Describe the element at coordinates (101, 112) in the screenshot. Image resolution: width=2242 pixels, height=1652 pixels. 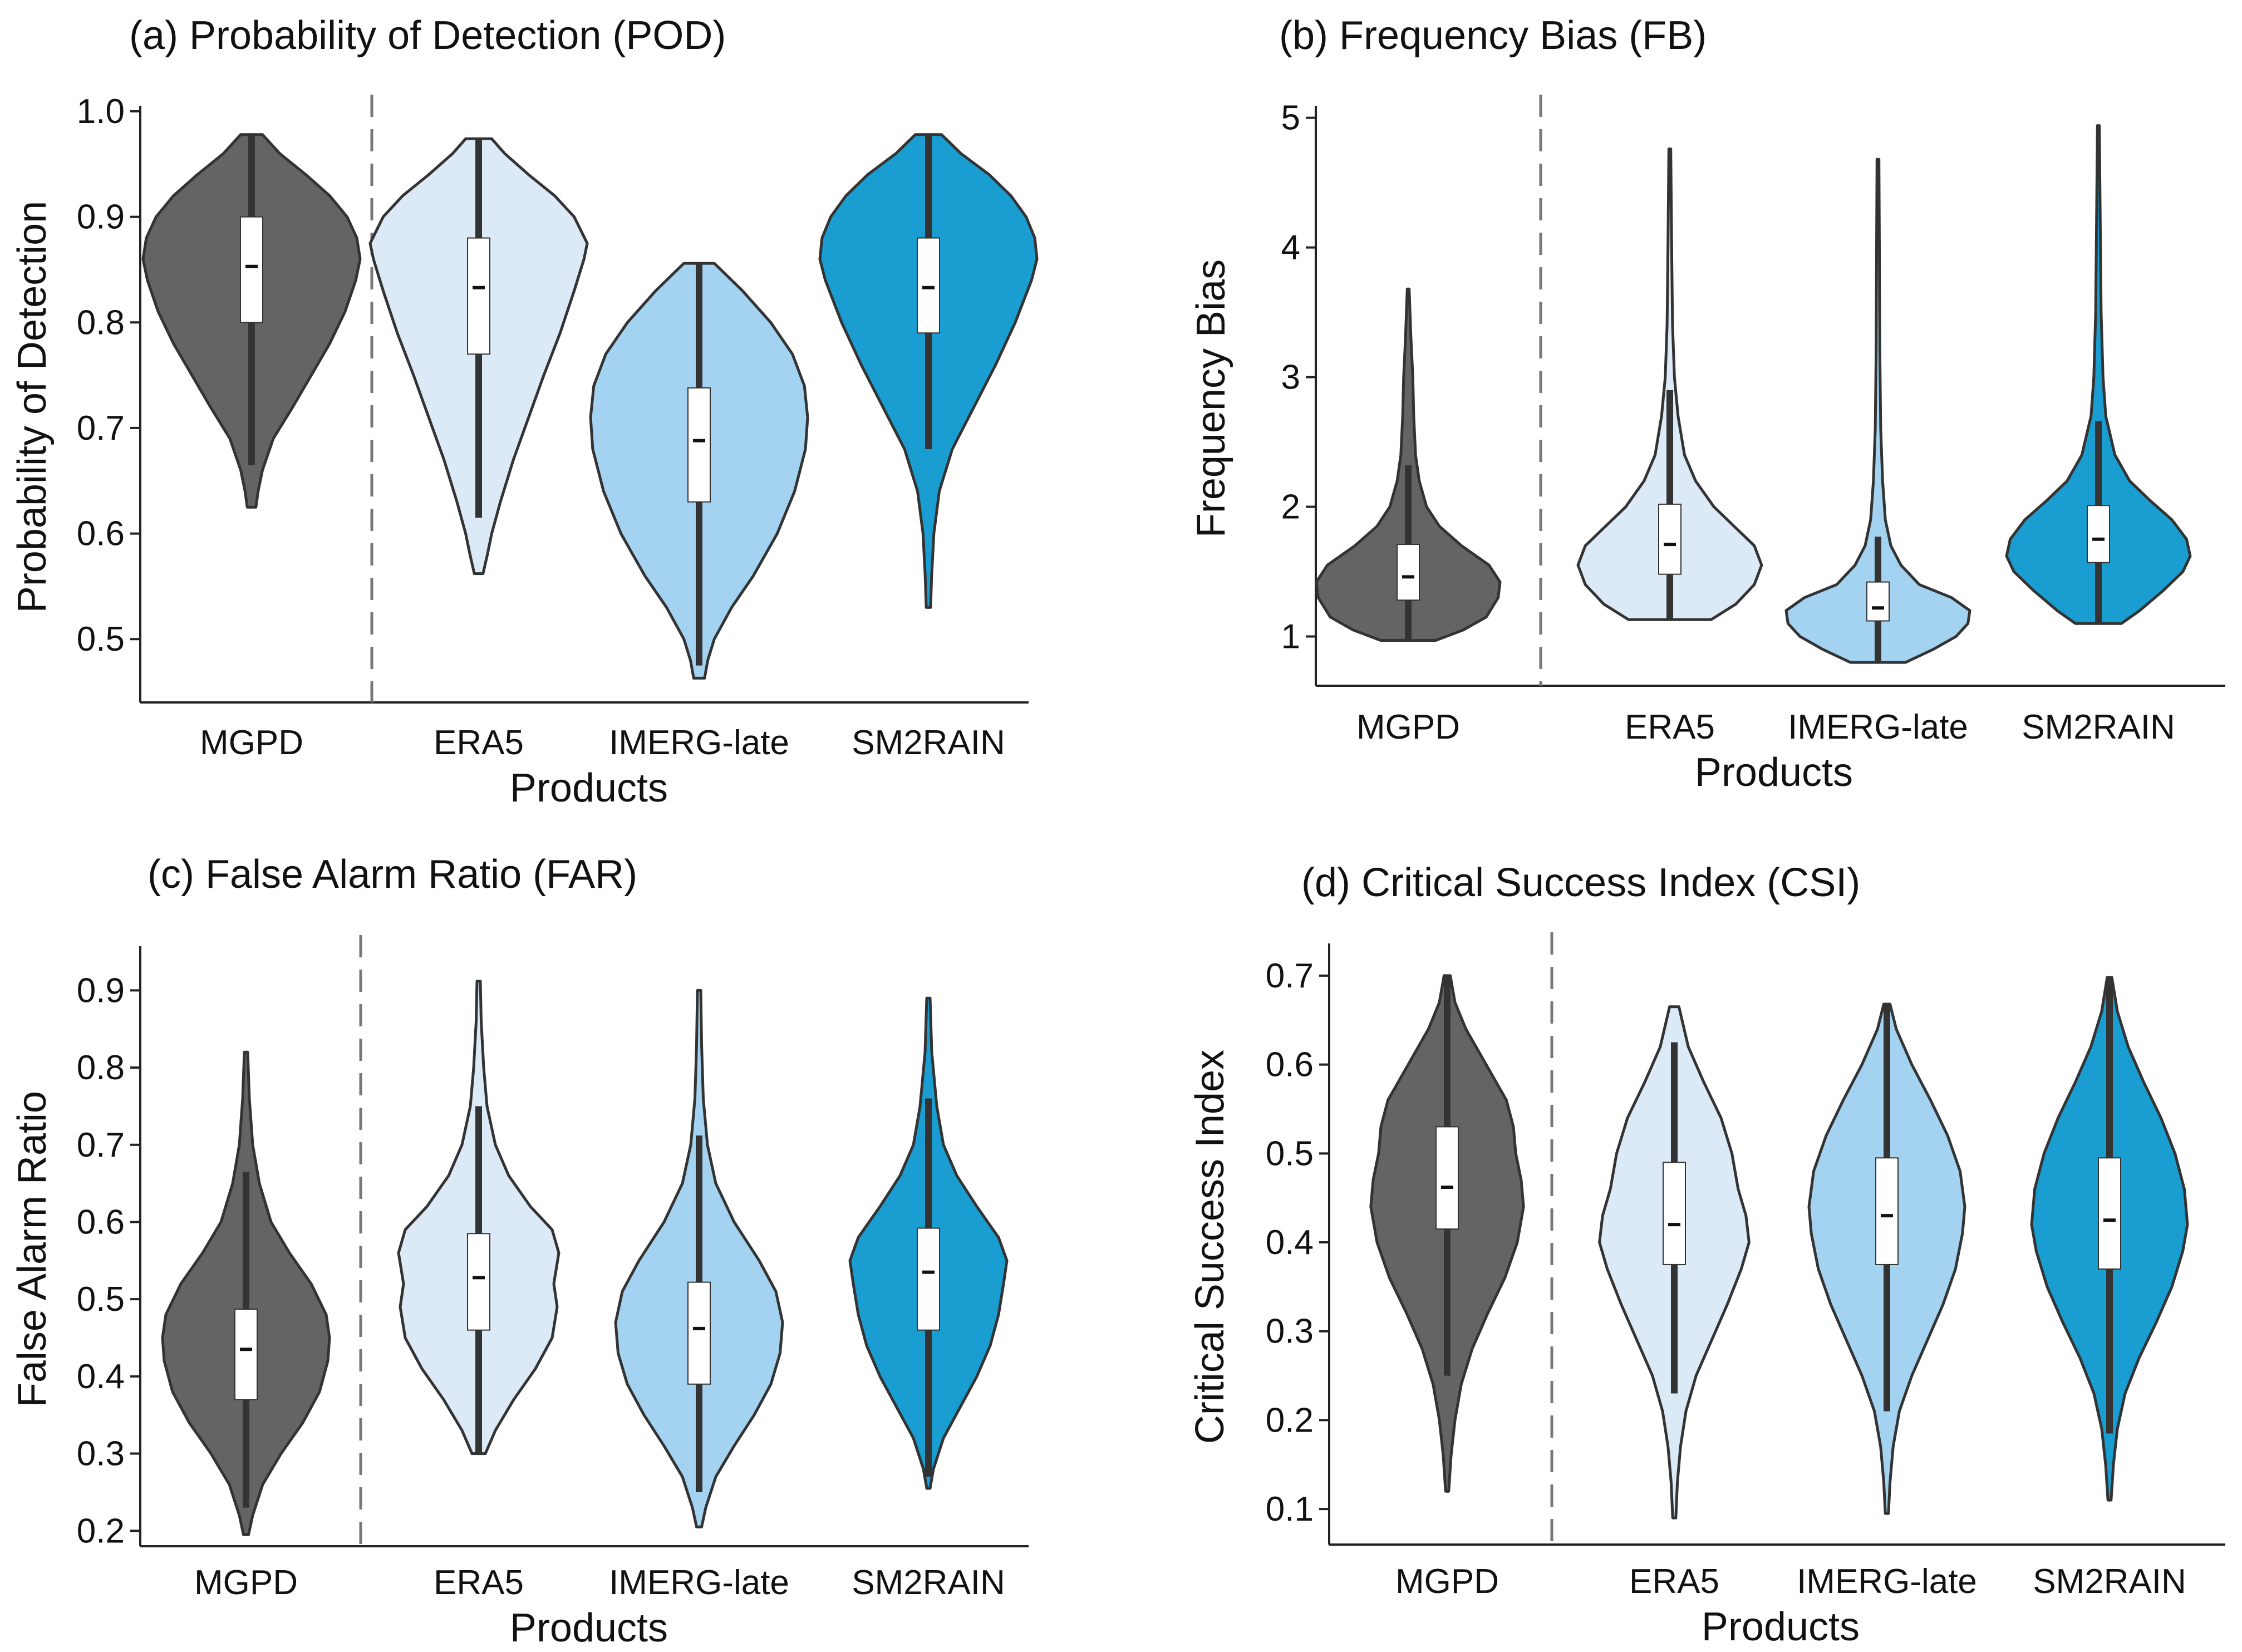
I see `y-tick-label: 1.0` at that location.